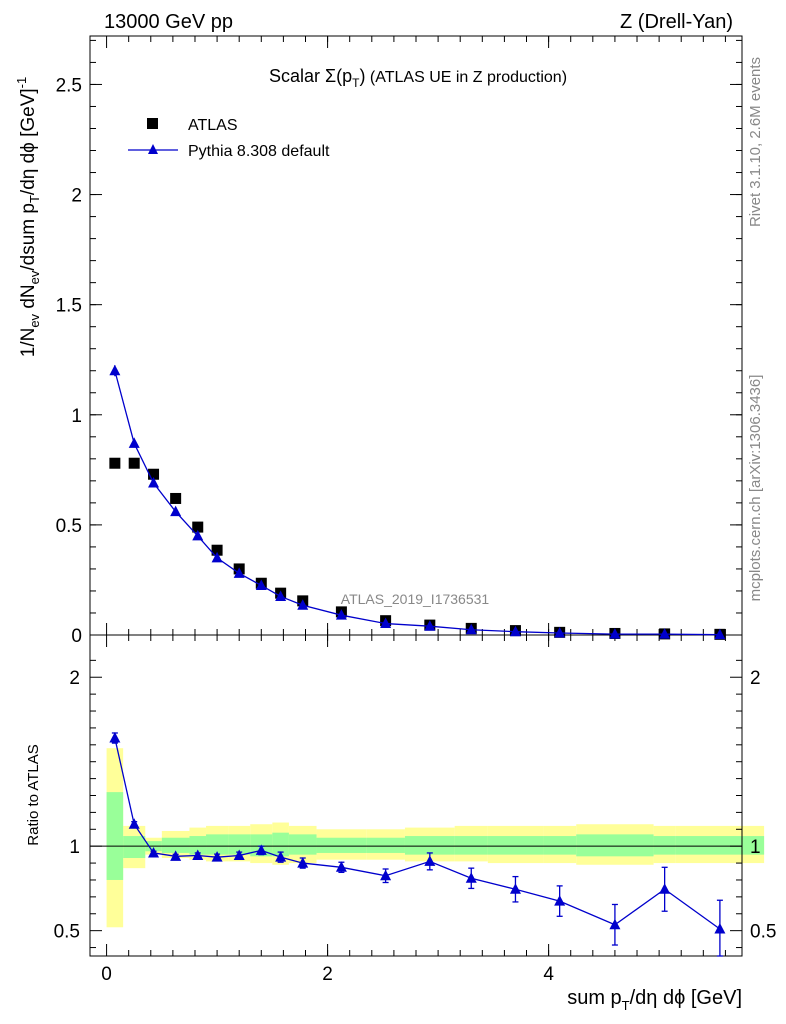 The height and width of the screenshot is (1024, 786). Describe the element at coordinates (755, 488) in the screenshot. I see `source-label: mcplots.cern.ch [arXiv:1306.3436]` at that location.